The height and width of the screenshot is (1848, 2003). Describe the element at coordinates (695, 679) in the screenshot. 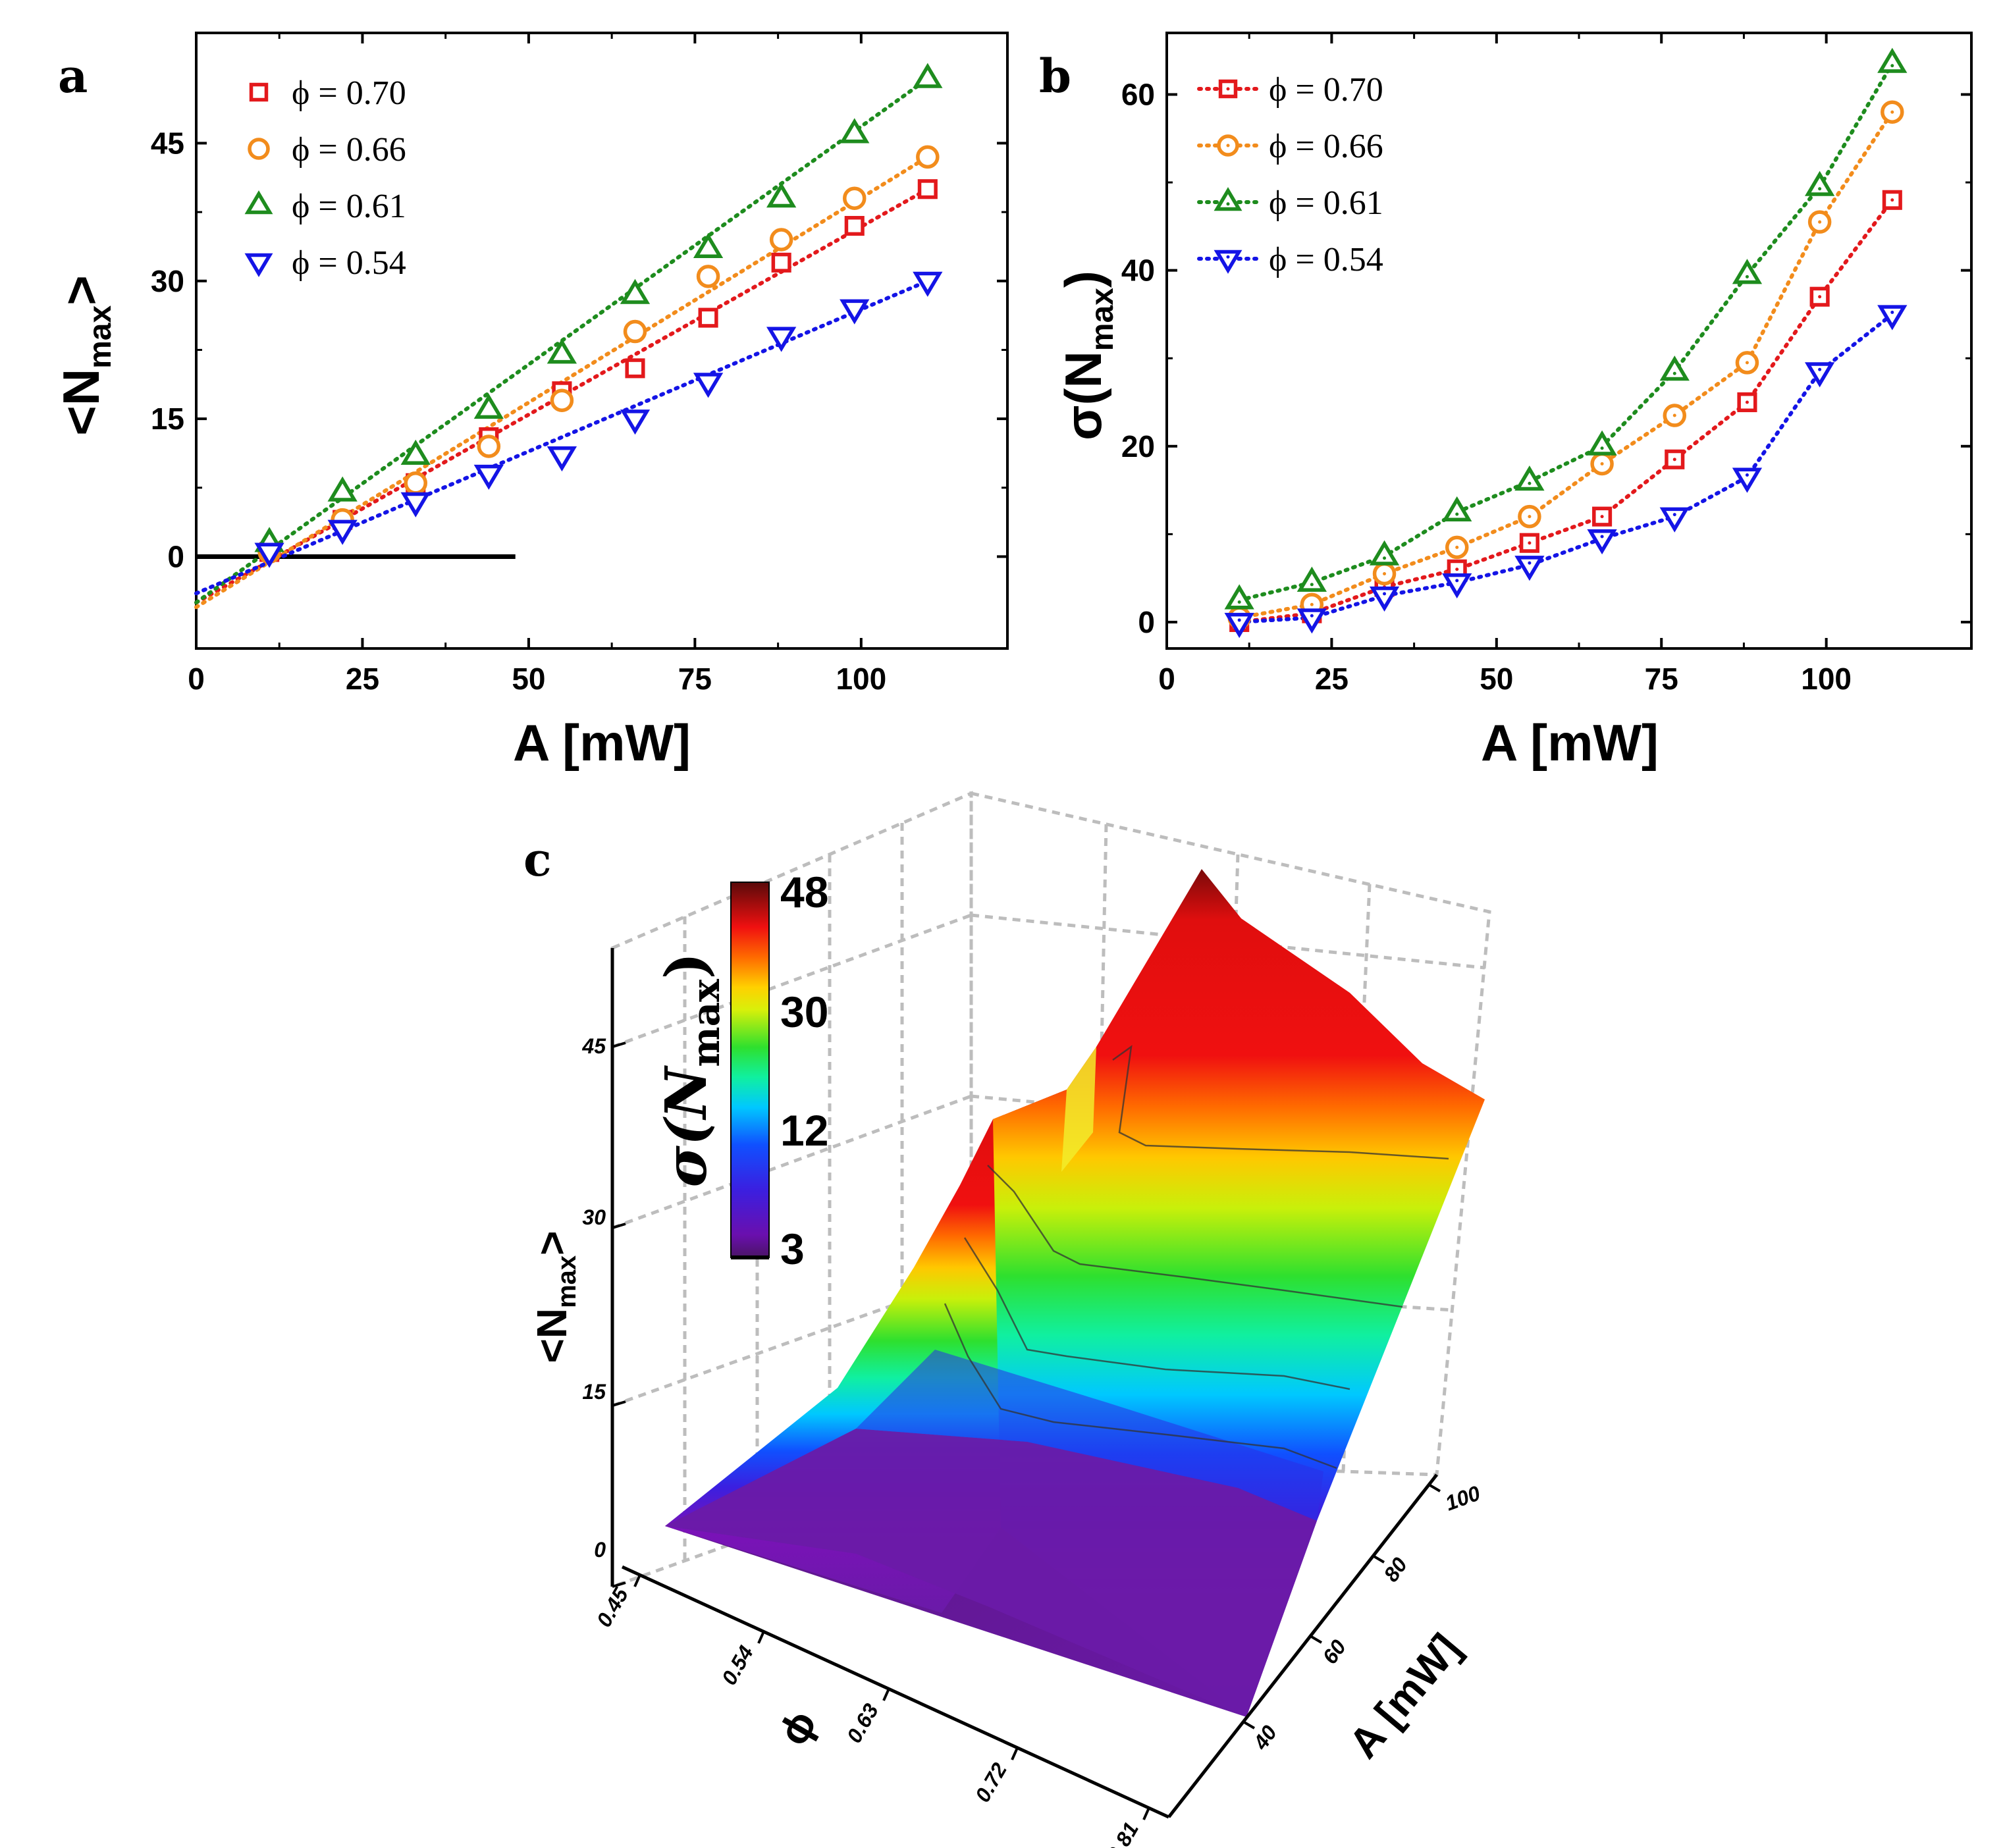

I see `panel-a-x-tick-label: 75` at that location.